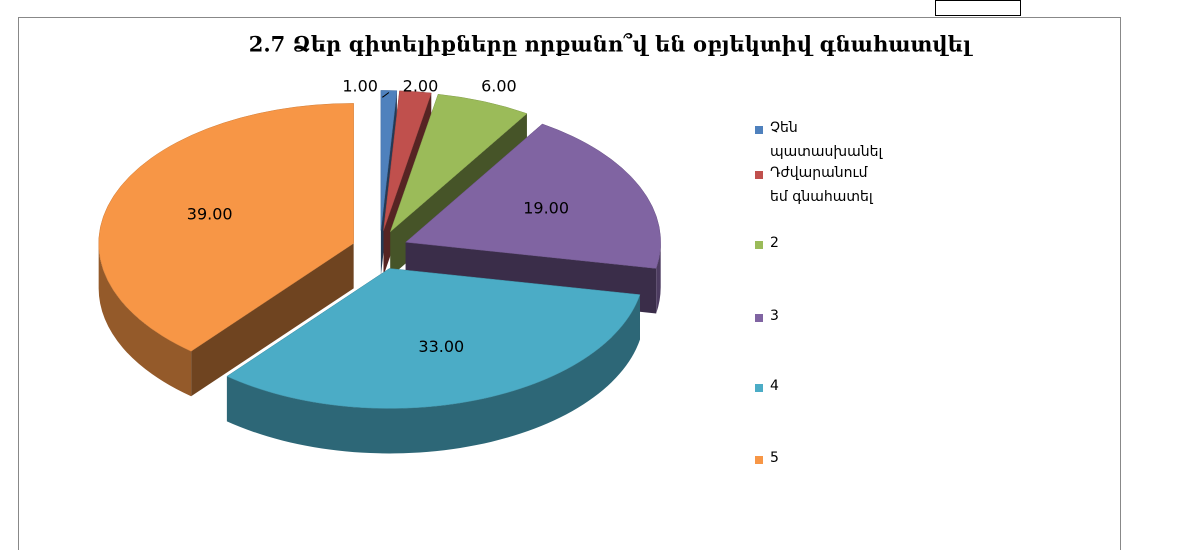 This screenshot has width=1188, height=550. What do you see at coordinates (835, 318) in the screenshot?
I see `legend-item: 3` at bounding box center [835, 318].